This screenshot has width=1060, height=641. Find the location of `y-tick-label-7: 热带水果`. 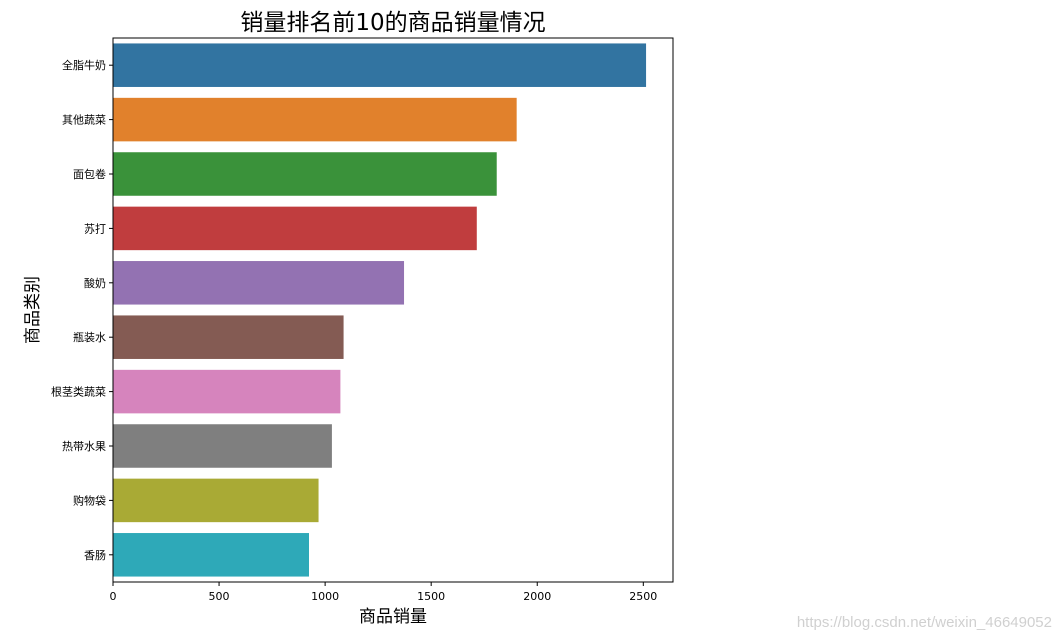

y-tick-label-7: 热带水果 is located at coordinates (84, 446).